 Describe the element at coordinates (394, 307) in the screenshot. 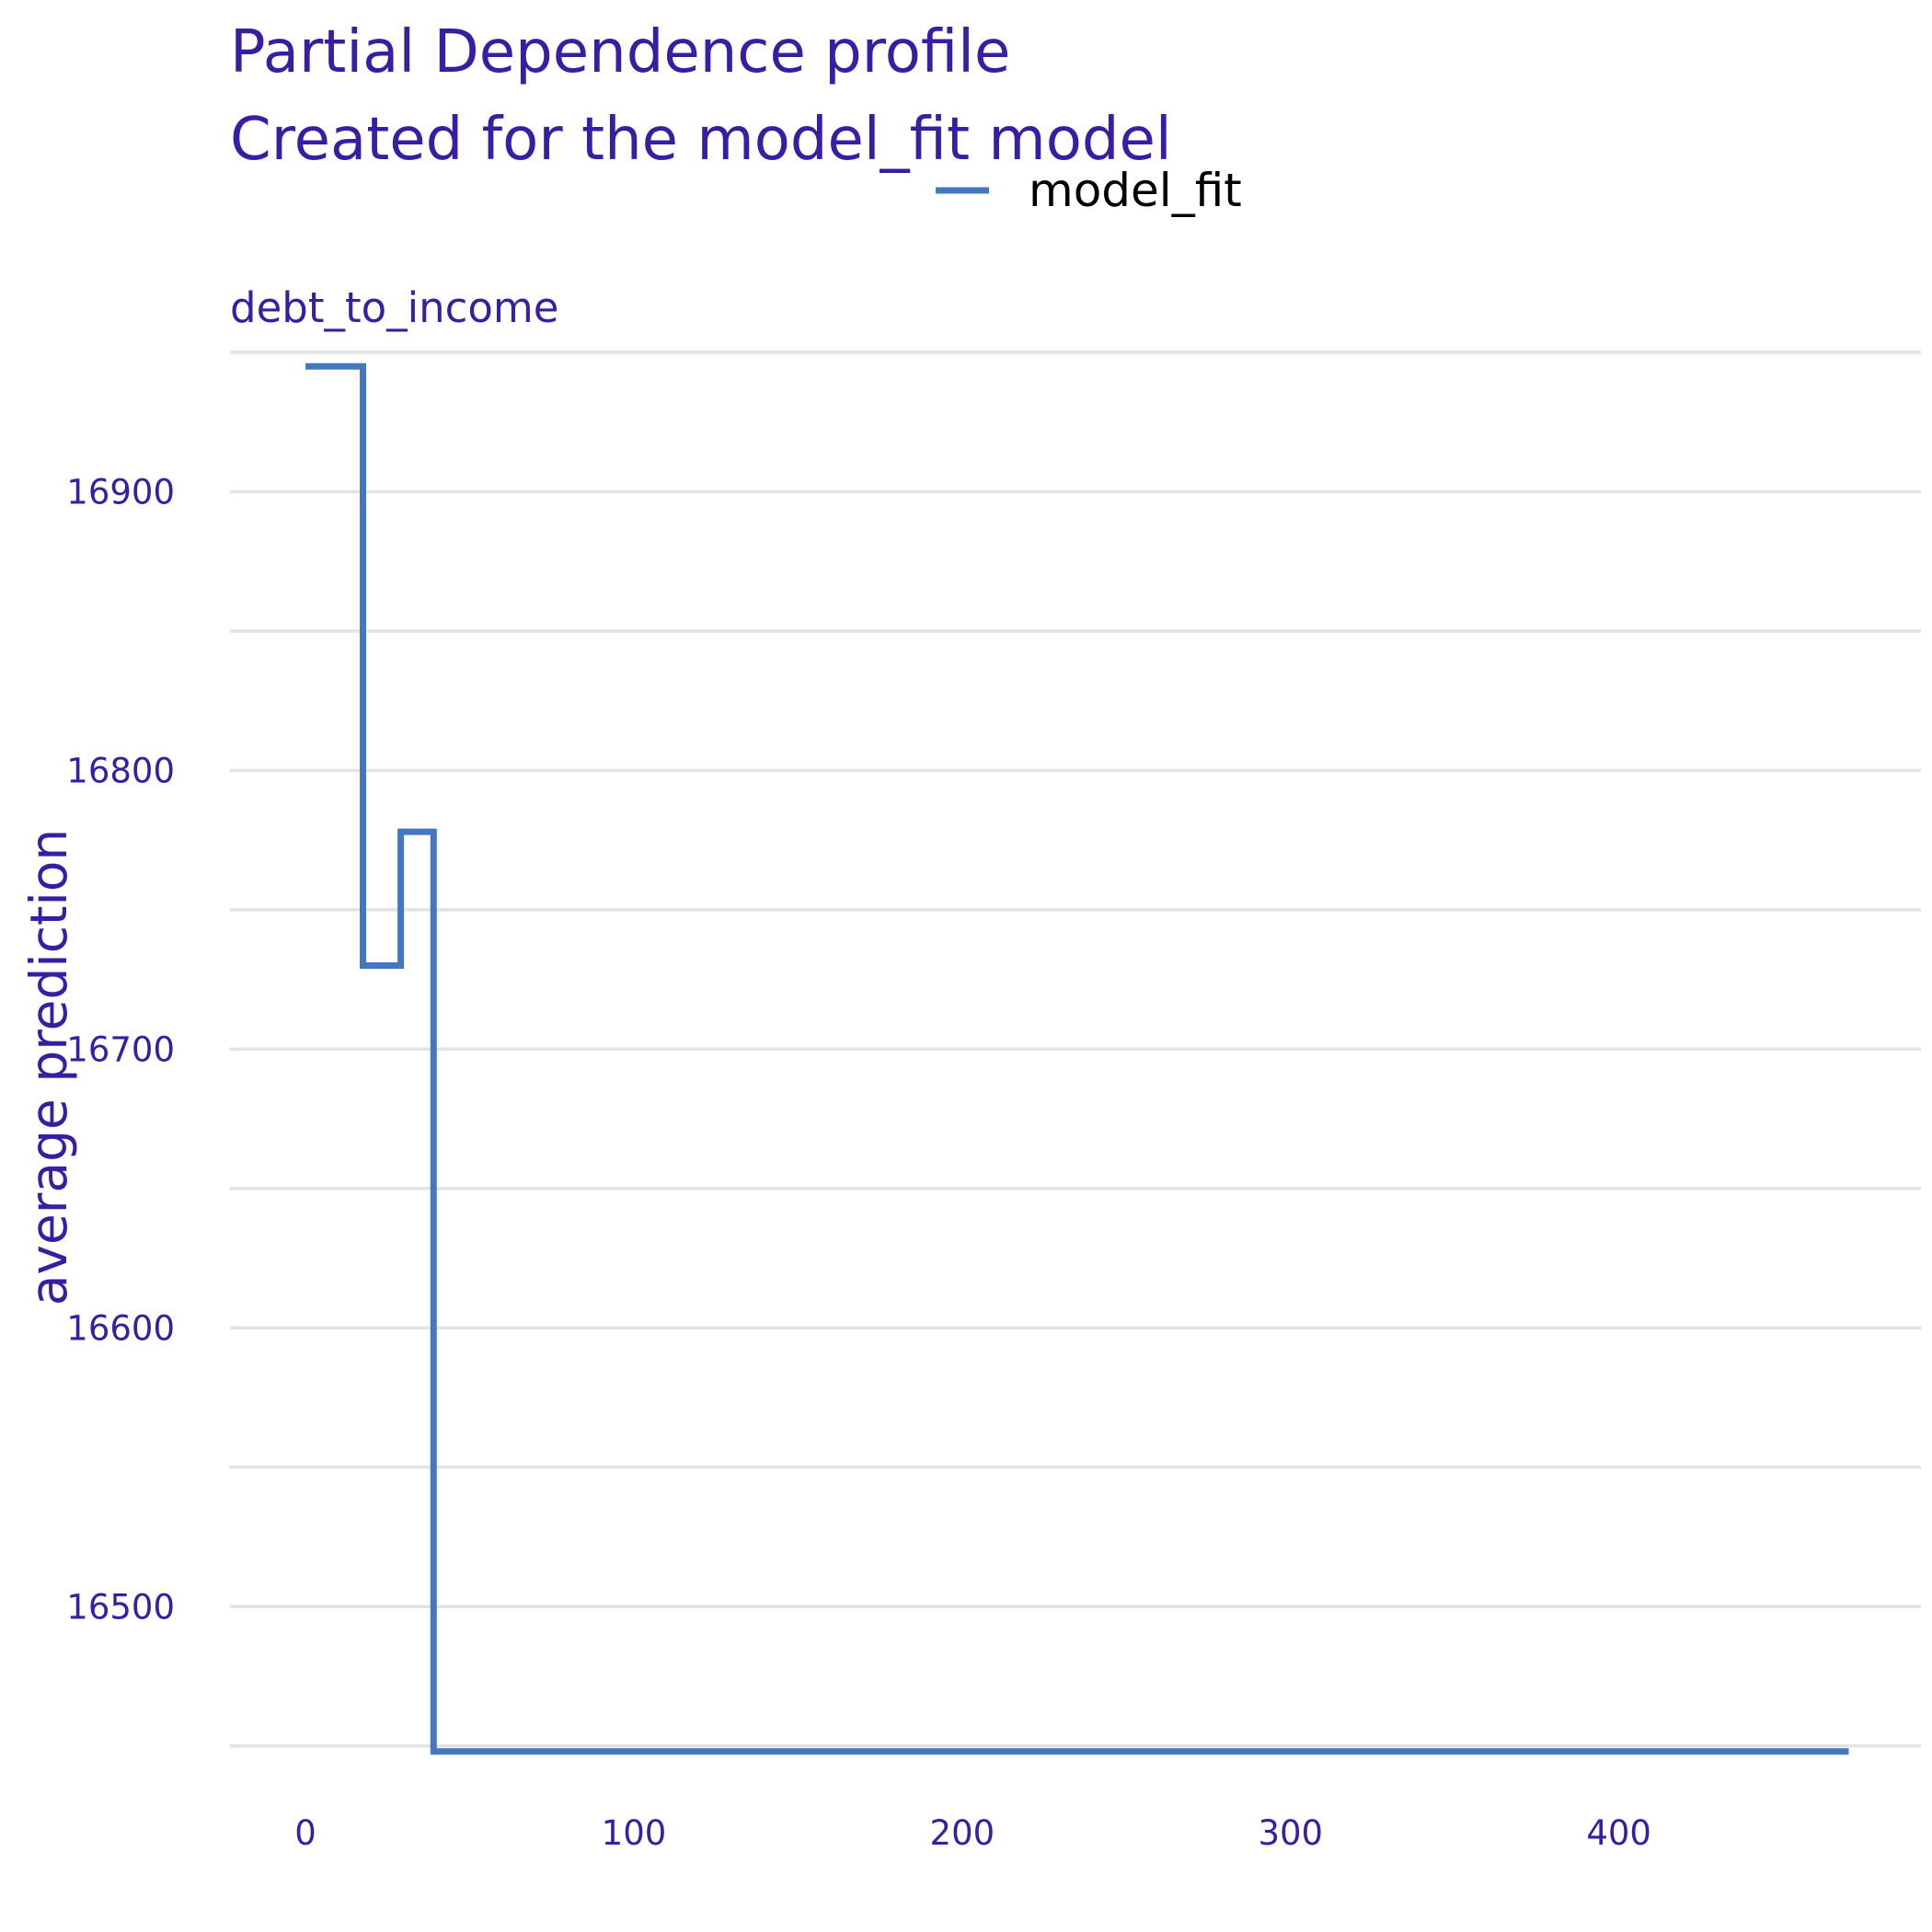

I see `panel-label: debt_to_income` at that location.